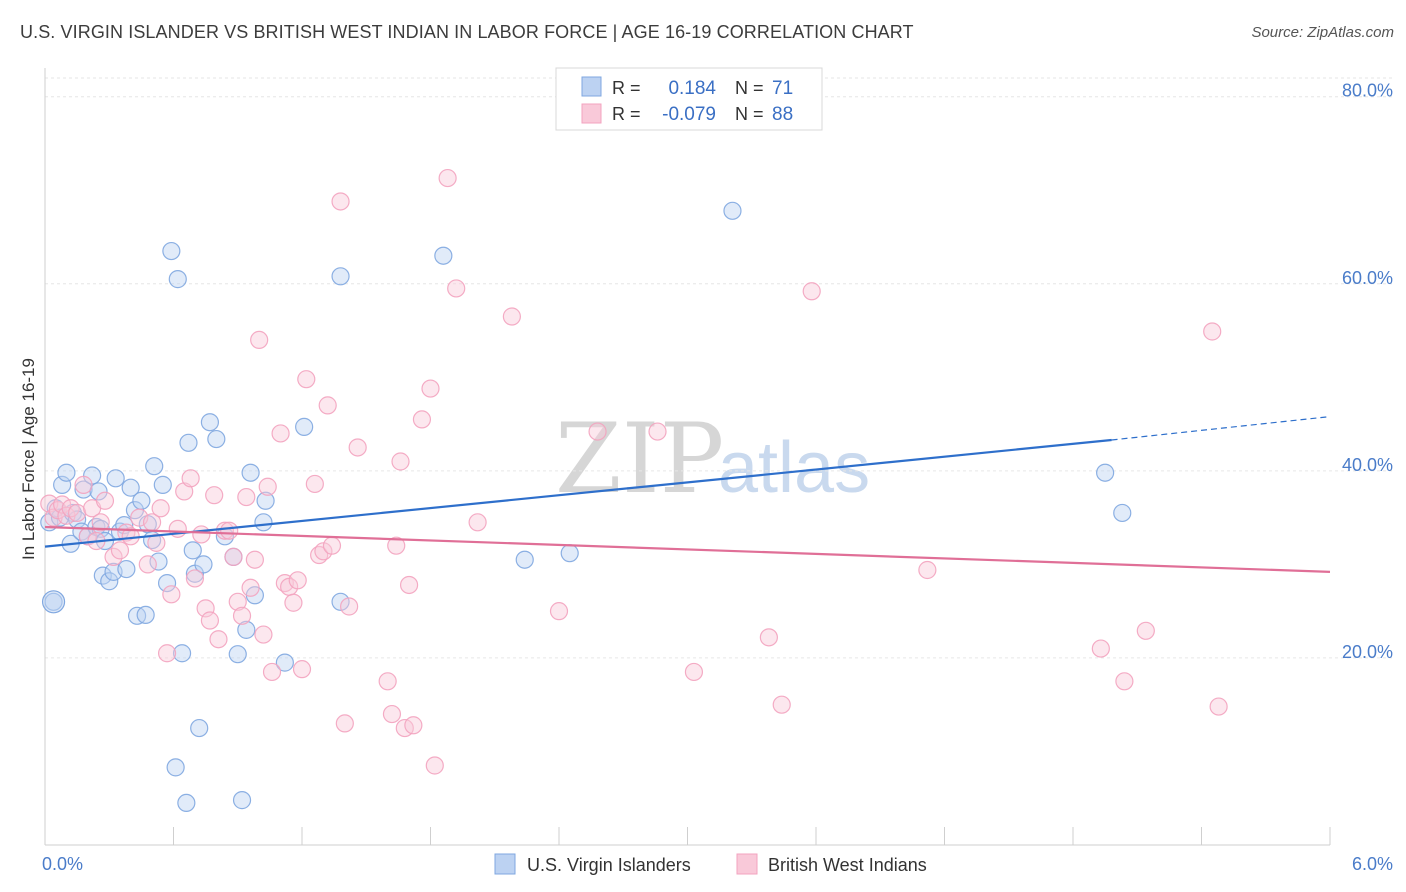 This screenshot has height=892, width=1406. I want to click on y-tick-label: 80.0%, so click(1367, 91).